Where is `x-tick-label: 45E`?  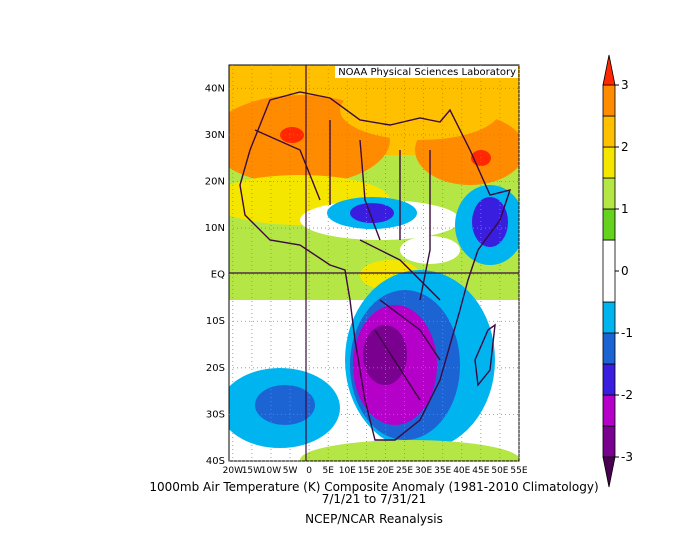
x-tick-label: 45E is located at coordinates (480, 471).